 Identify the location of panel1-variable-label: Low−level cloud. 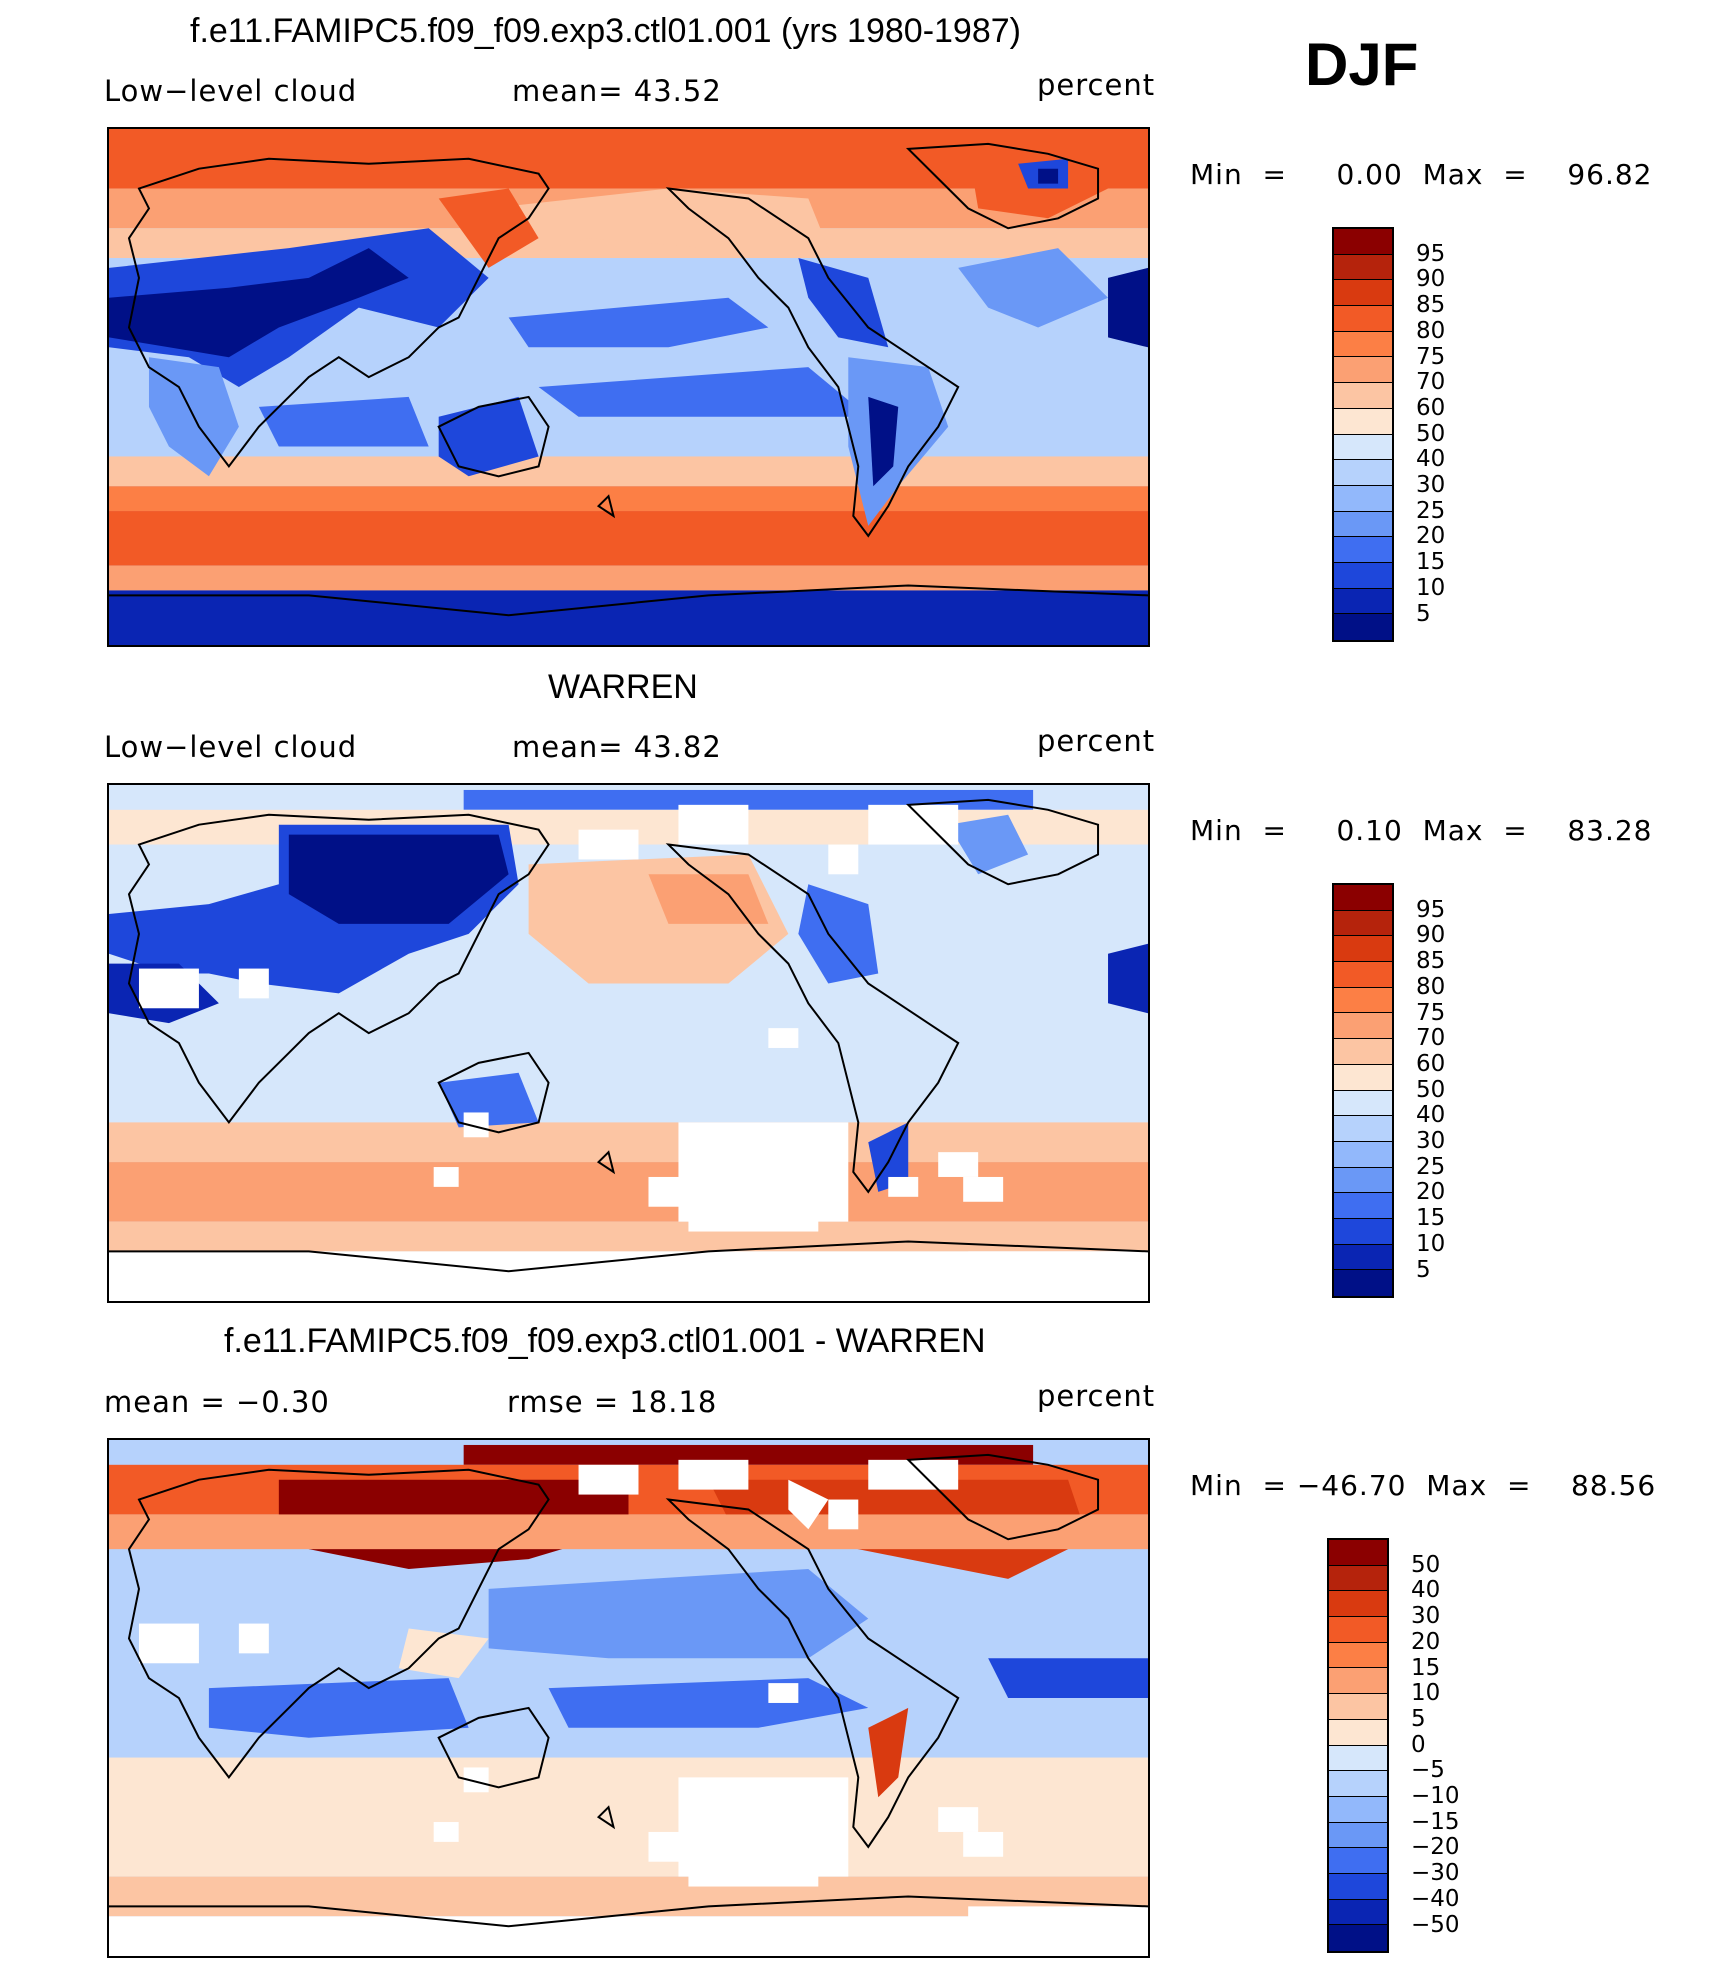
(231, 91).